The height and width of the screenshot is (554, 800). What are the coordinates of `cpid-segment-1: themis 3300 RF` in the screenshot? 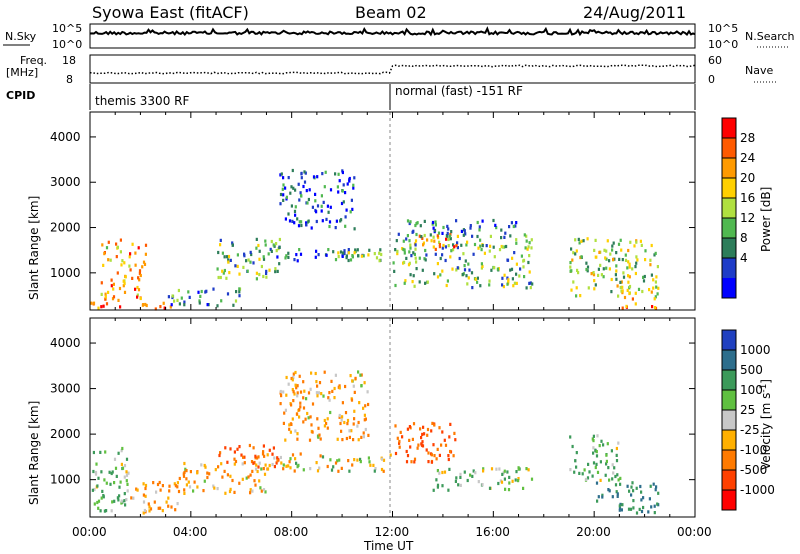 It's located at (142, 101).